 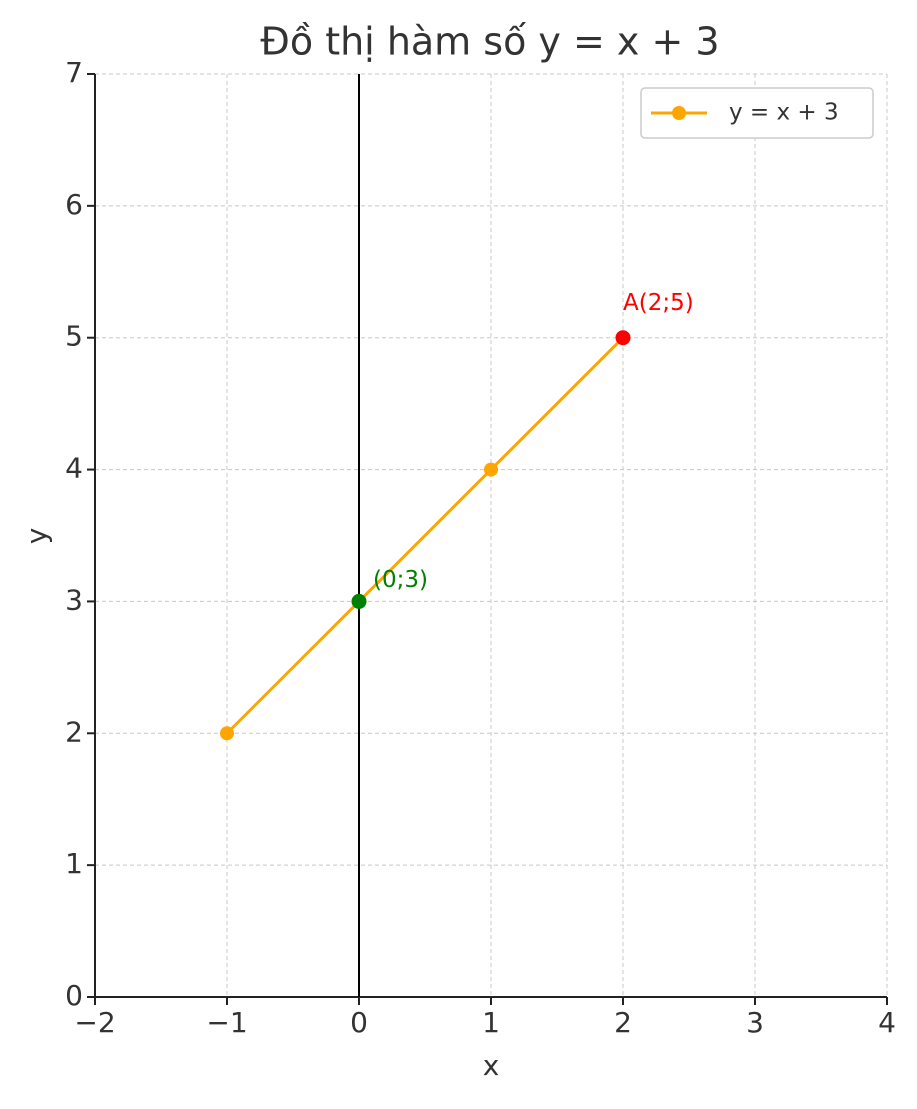 What do you see at coordinates (400, 580) in the screenshot?
I see `annotation-label: (0;3)` at bounding box center [400, 580].